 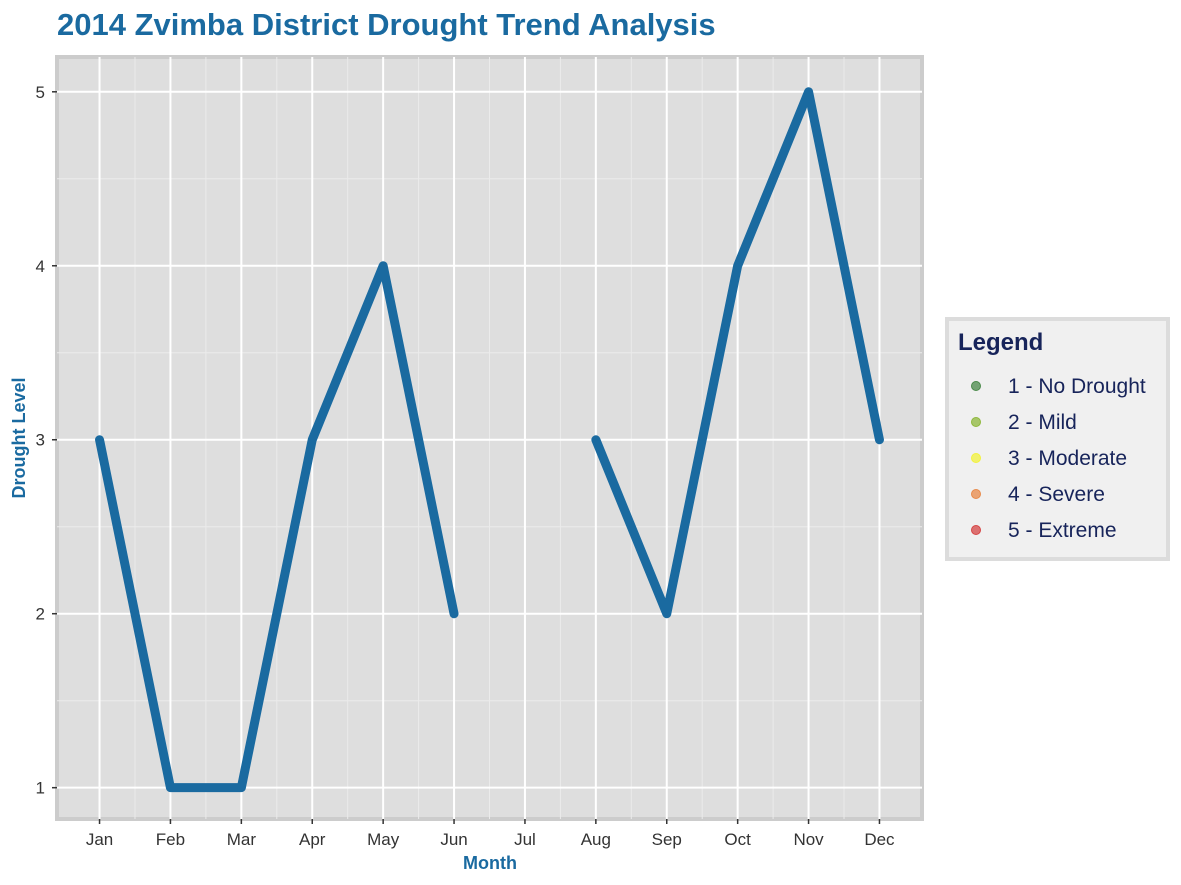 What do you see at coordinates (1000, 342) in the screenshot?
I see `legend-title: Legend` at bounding box center [1000, 342].